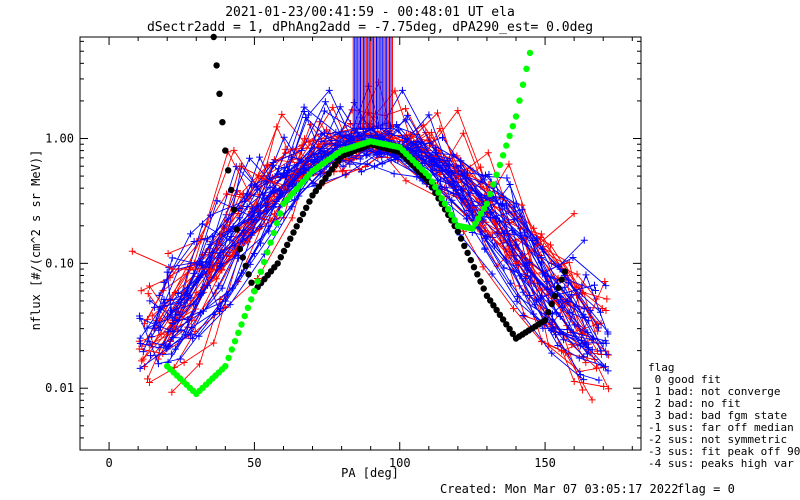 The image size is (800, 500). I want to click on legend-entry-3: 3 bad: bad fgm state, so click(717, 415).